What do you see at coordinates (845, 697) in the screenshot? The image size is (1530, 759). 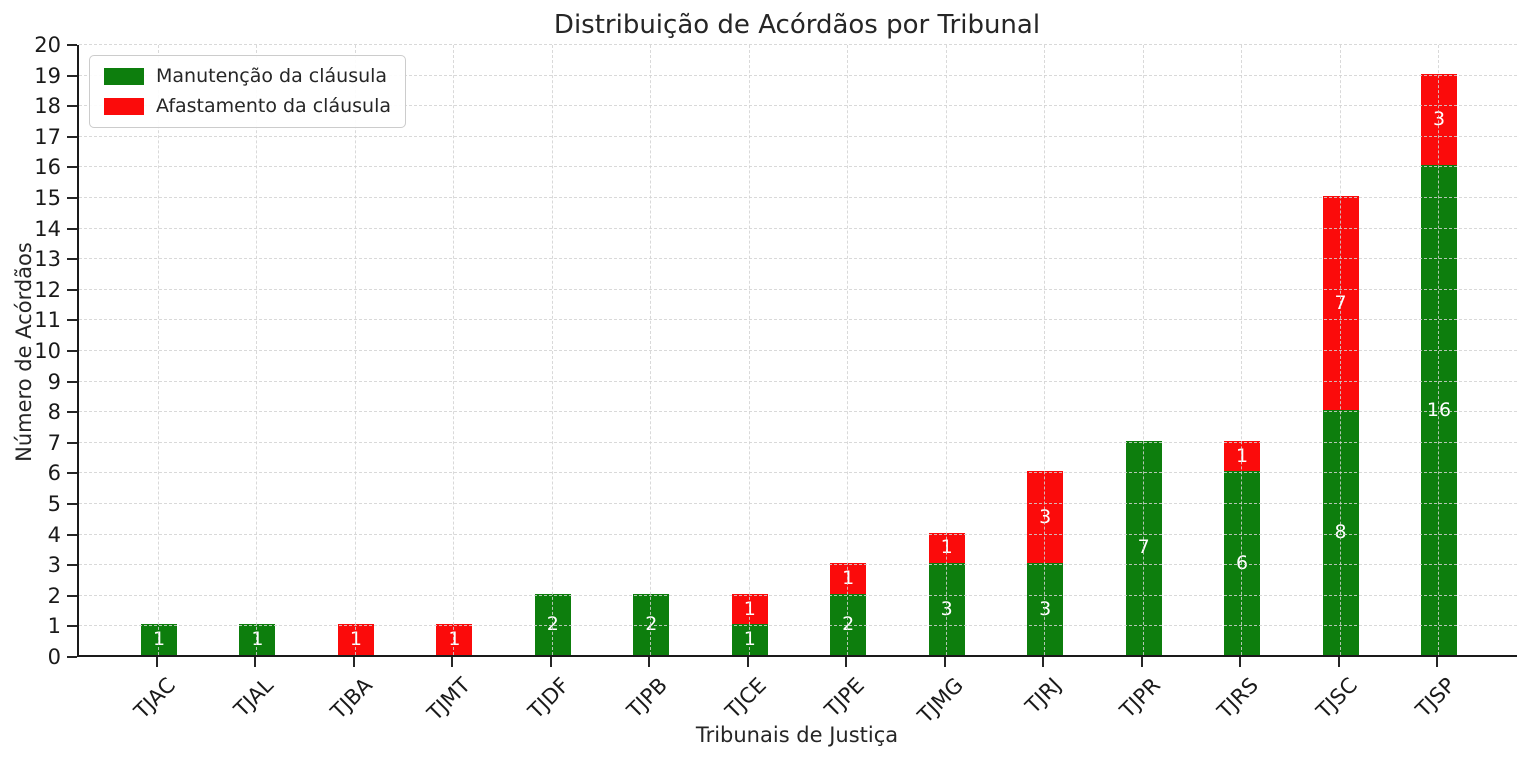 I see `x-axis-tick-label: TJPE` at bounding box center [845, 697].